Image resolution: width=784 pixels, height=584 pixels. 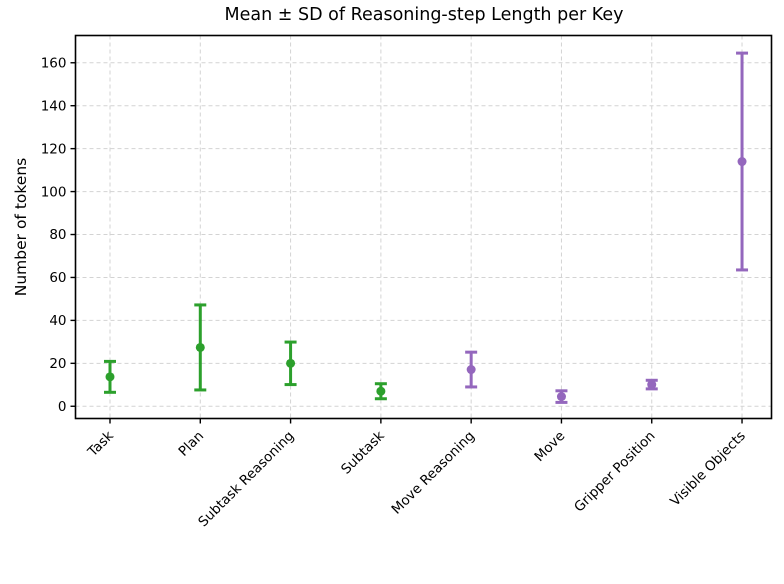 I want to click on y-axis-label: Number of tokens, so click(x=21, y=227).